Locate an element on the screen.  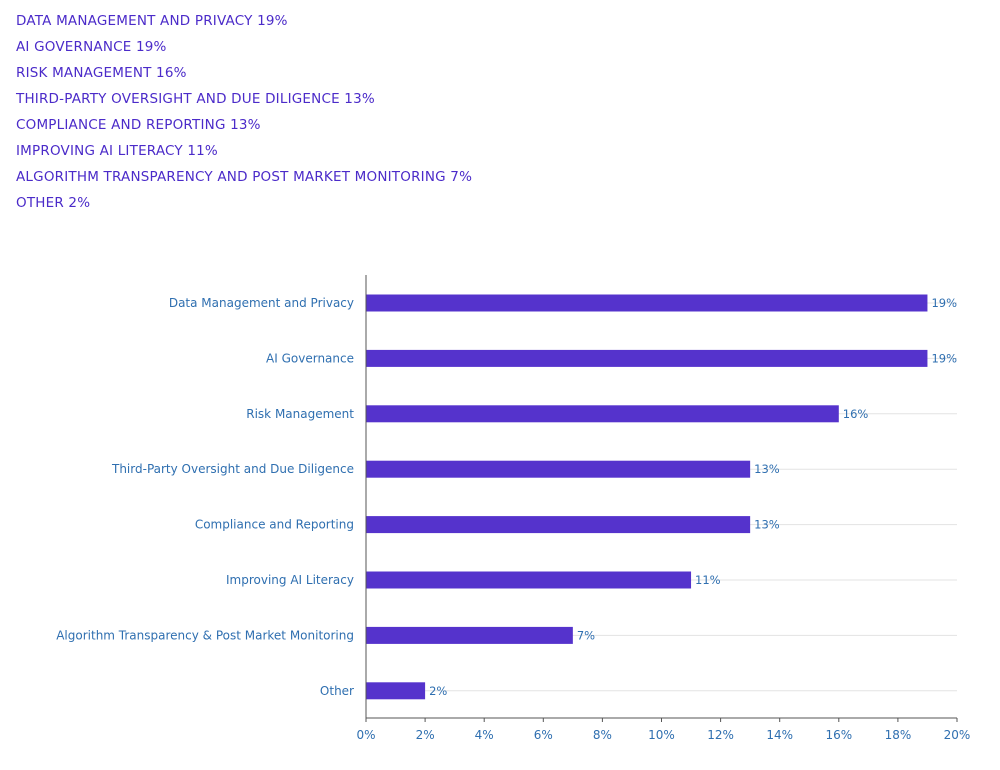
x-tick-label: 4% is located at coordinates (484, 735).